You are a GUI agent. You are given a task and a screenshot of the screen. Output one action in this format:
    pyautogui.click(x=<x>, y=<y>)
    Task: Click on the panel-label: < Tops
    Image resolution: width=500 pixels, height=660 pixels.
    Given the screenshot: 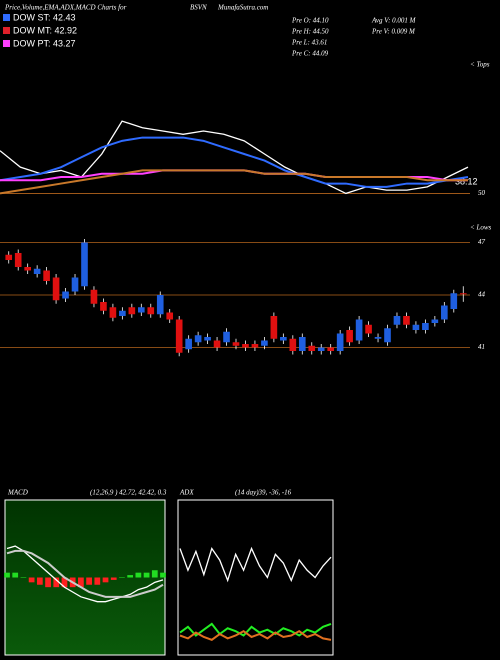 What is the action you would take?
    pyautogui.click(x=480, y=65)
    